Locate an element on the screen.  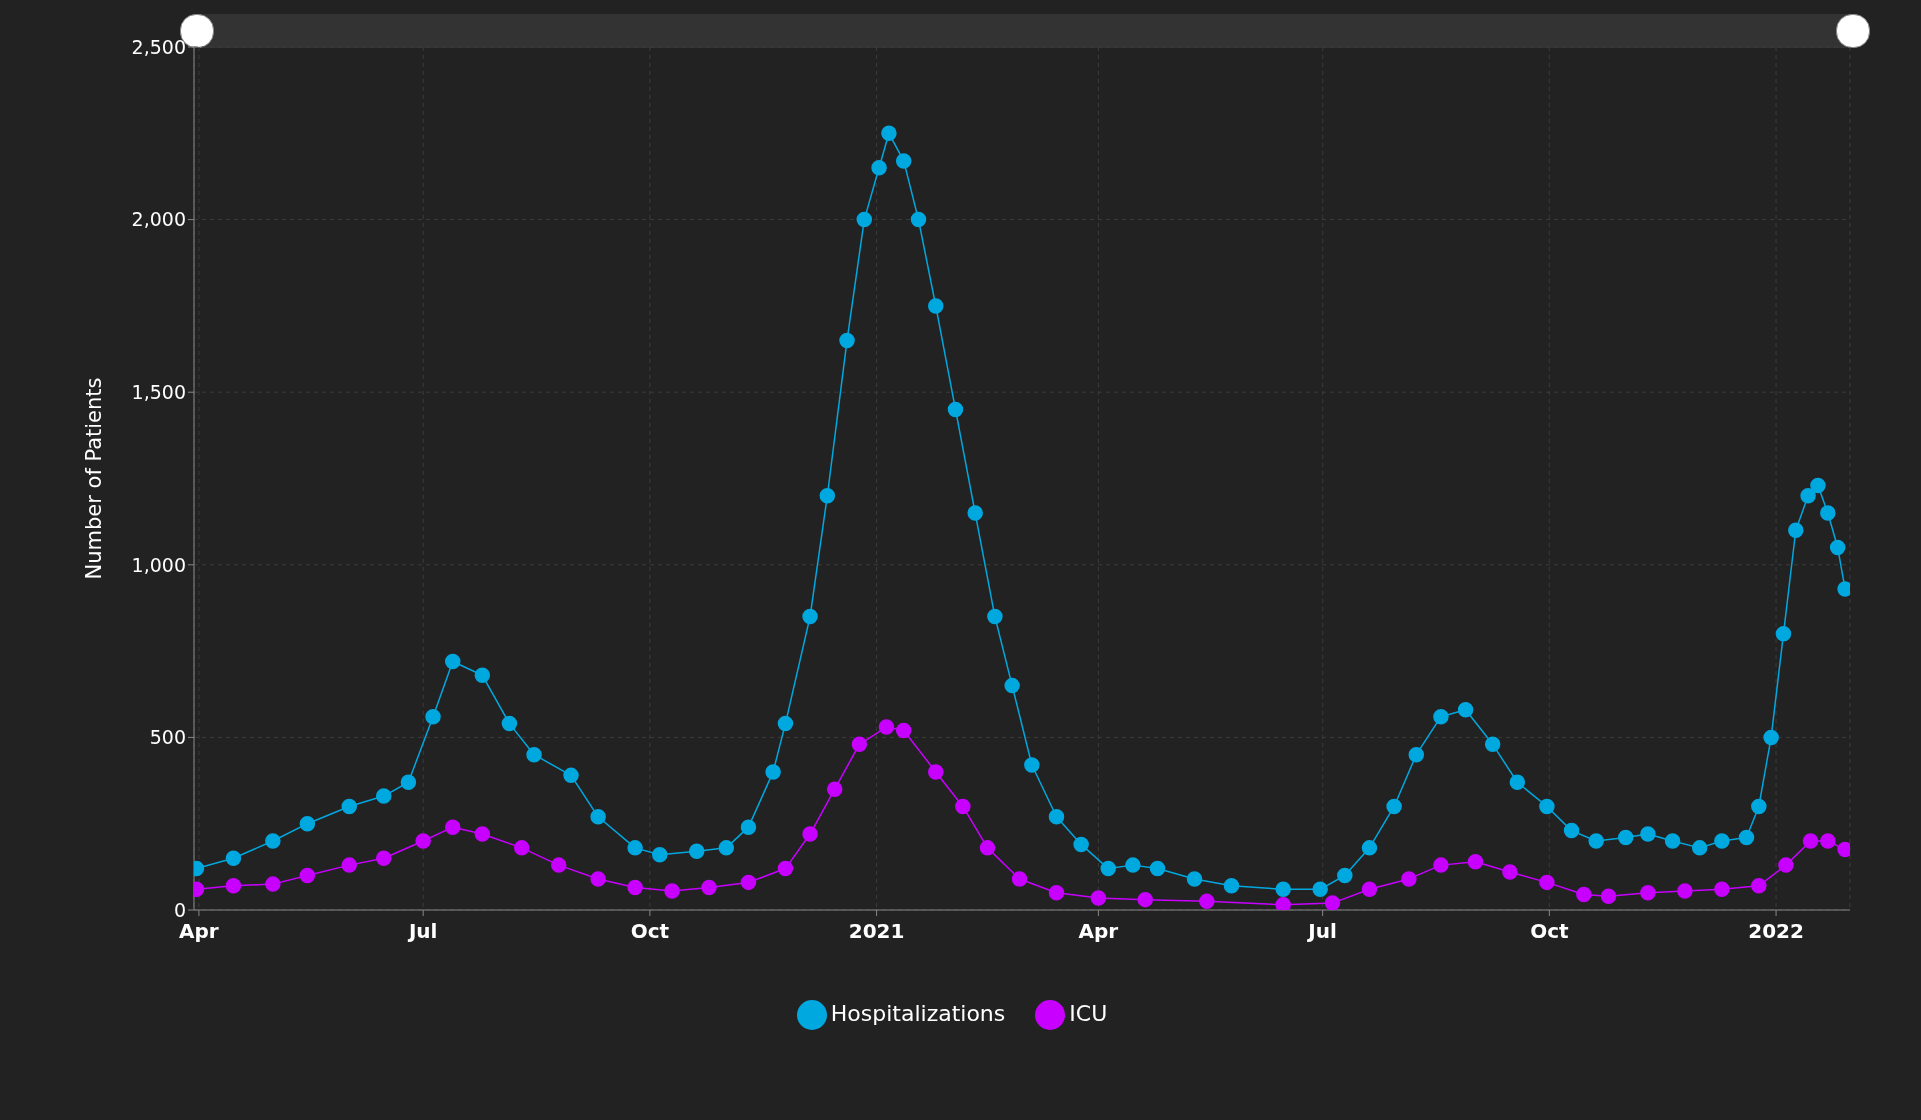
y-tick-label: 2,000 is located at coordinates (158, 219).